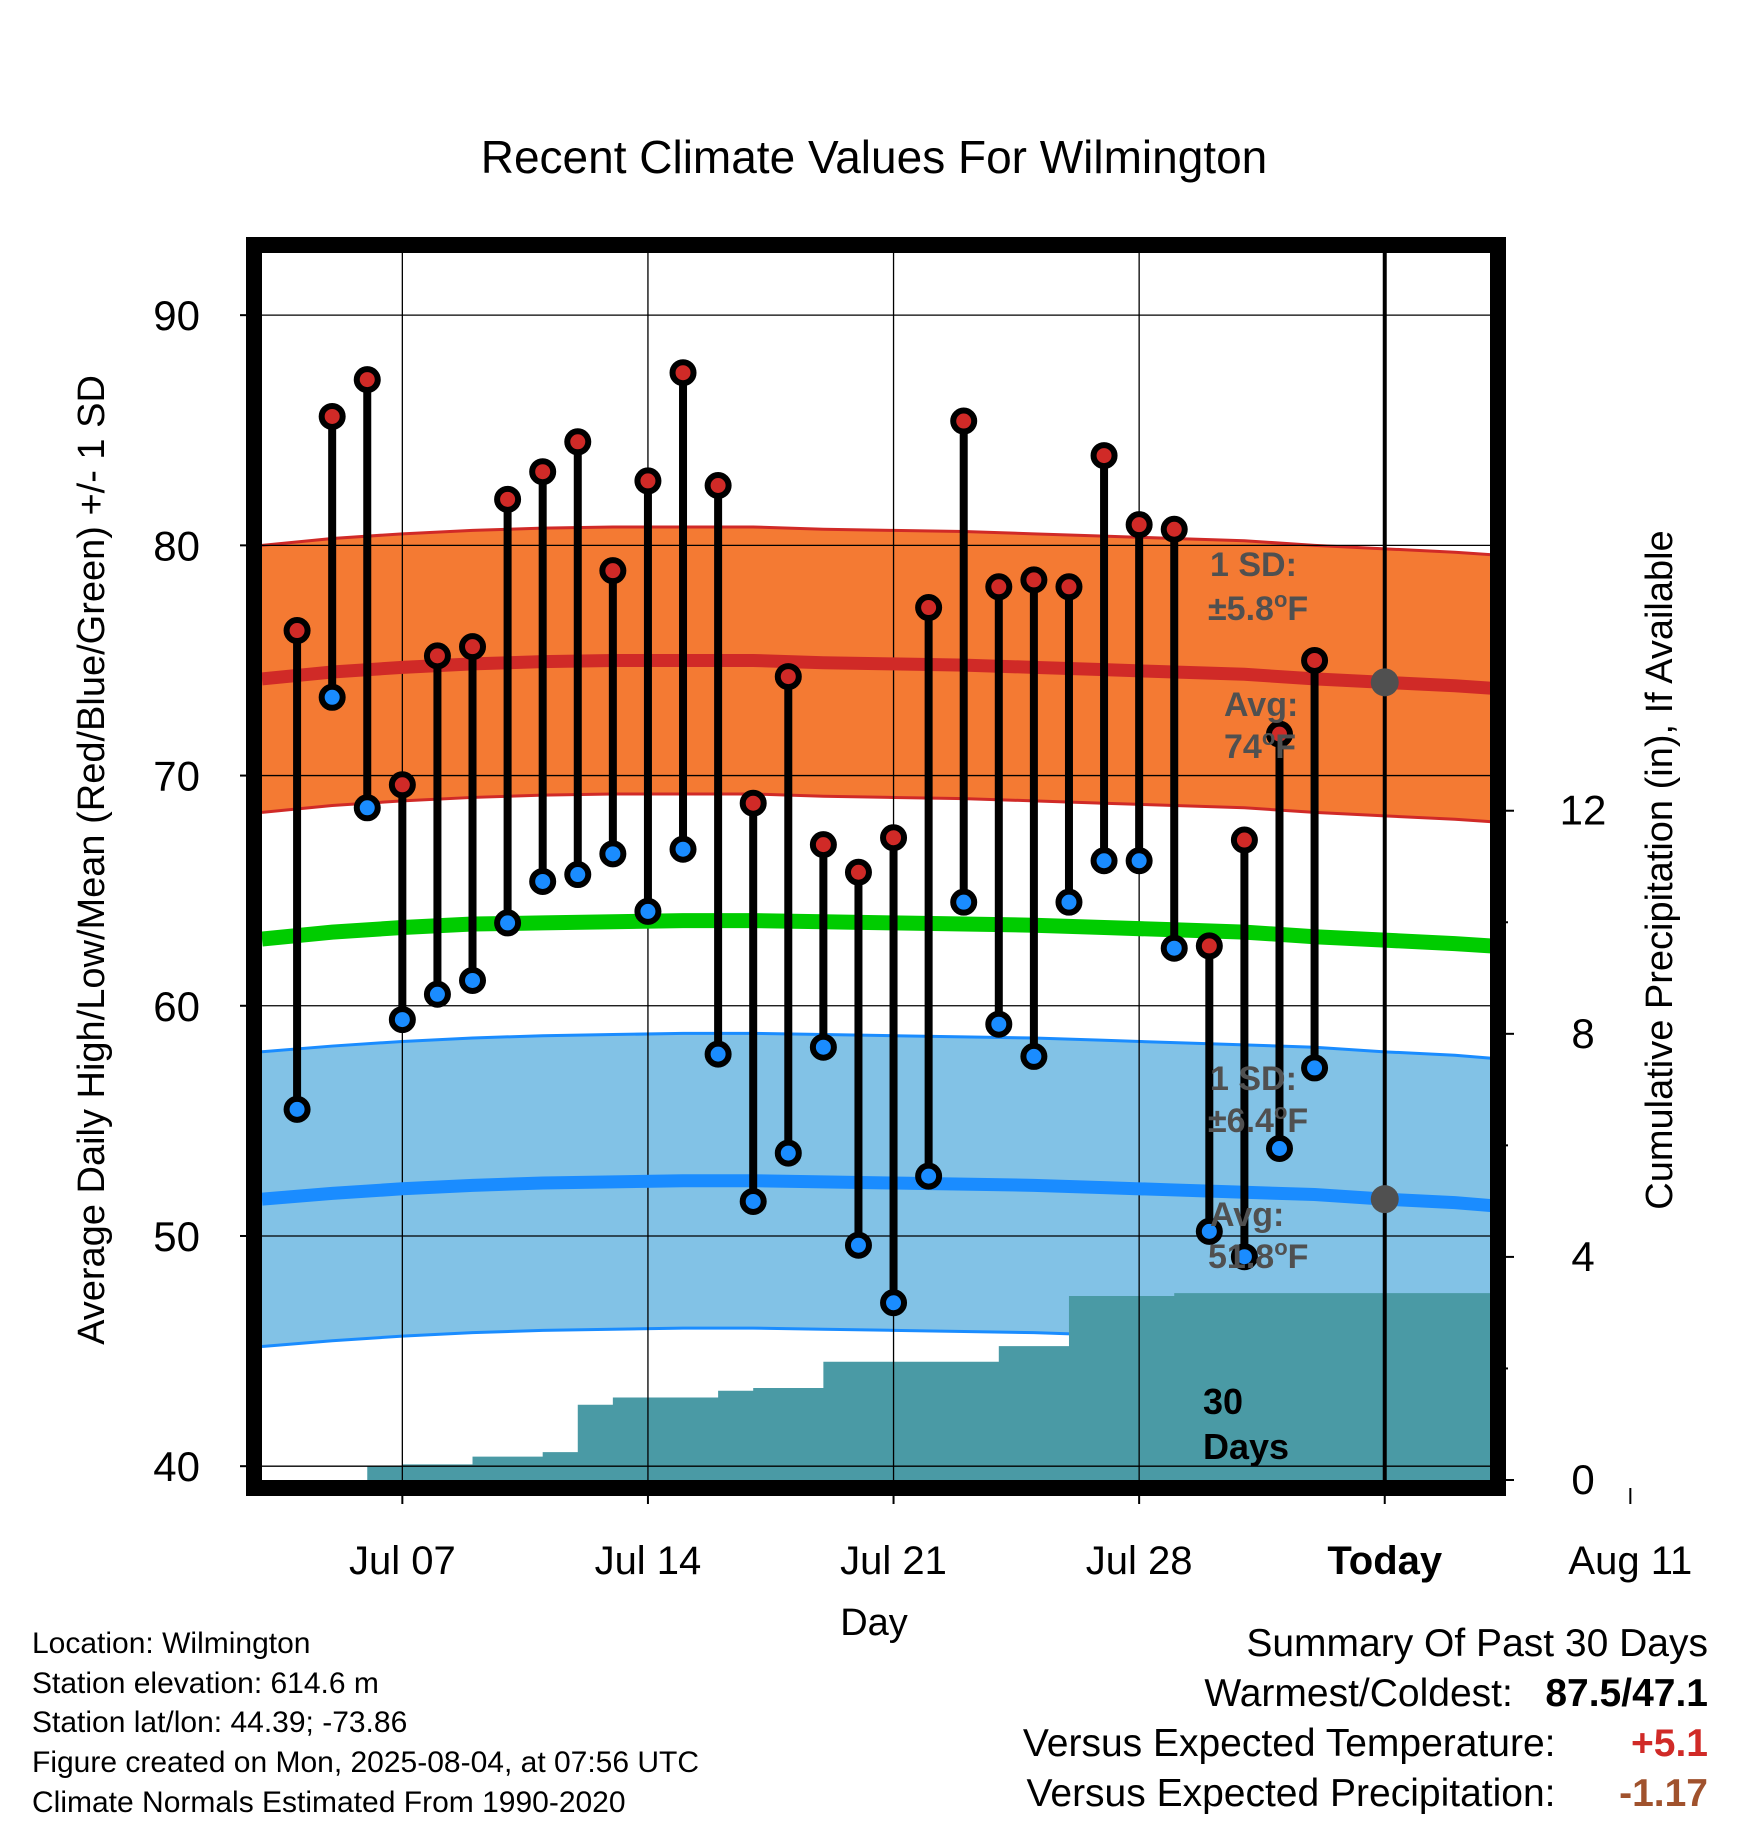  I want to click on today-avg-high-marker, so click(1384, 682).